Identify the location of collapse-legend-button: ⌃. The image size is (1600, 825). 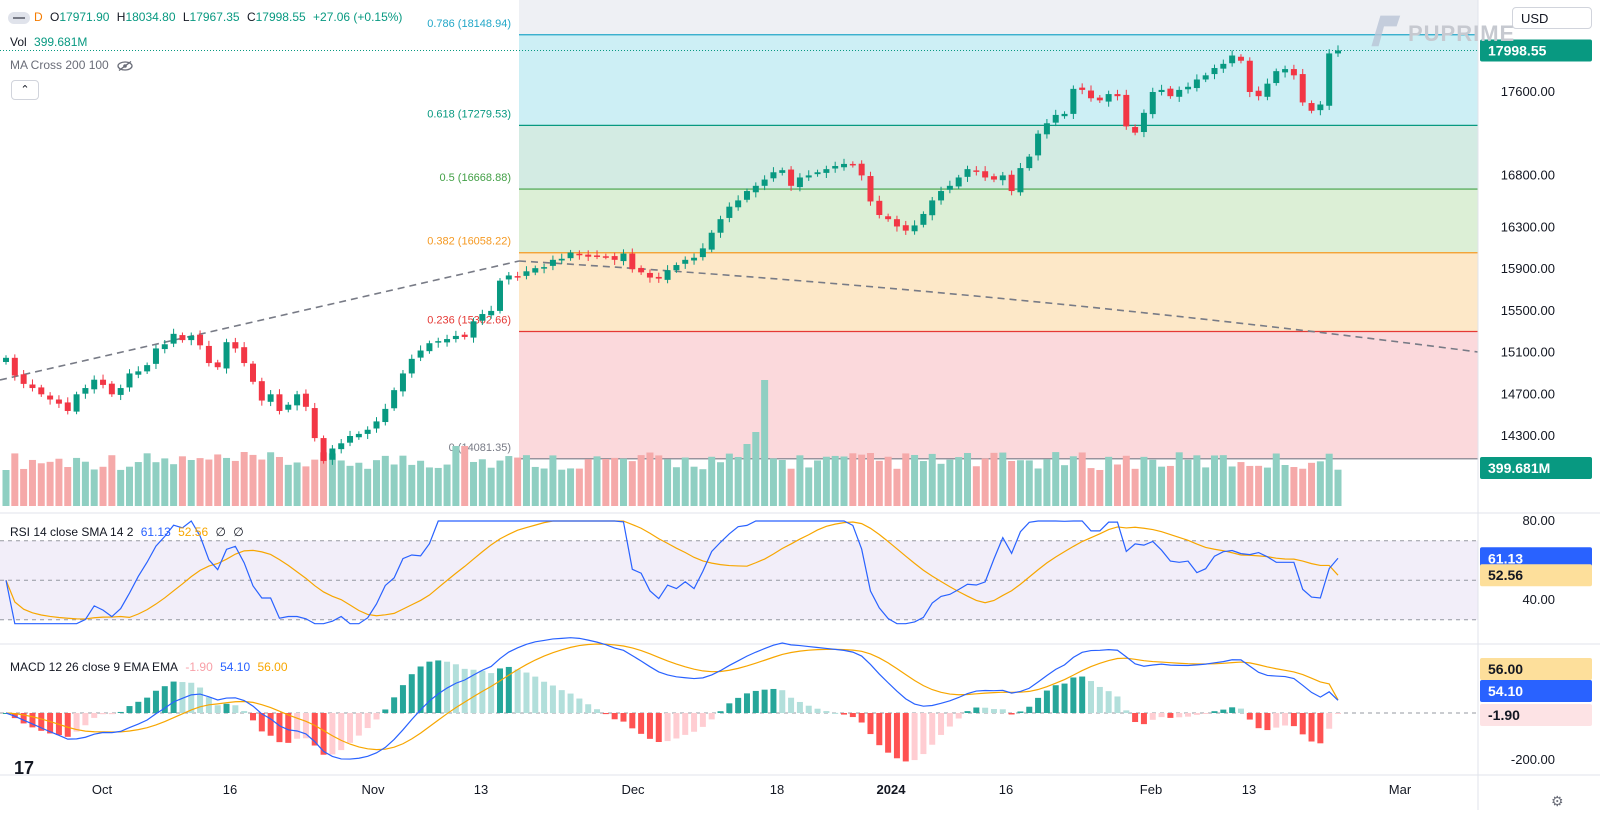
(25, 90).